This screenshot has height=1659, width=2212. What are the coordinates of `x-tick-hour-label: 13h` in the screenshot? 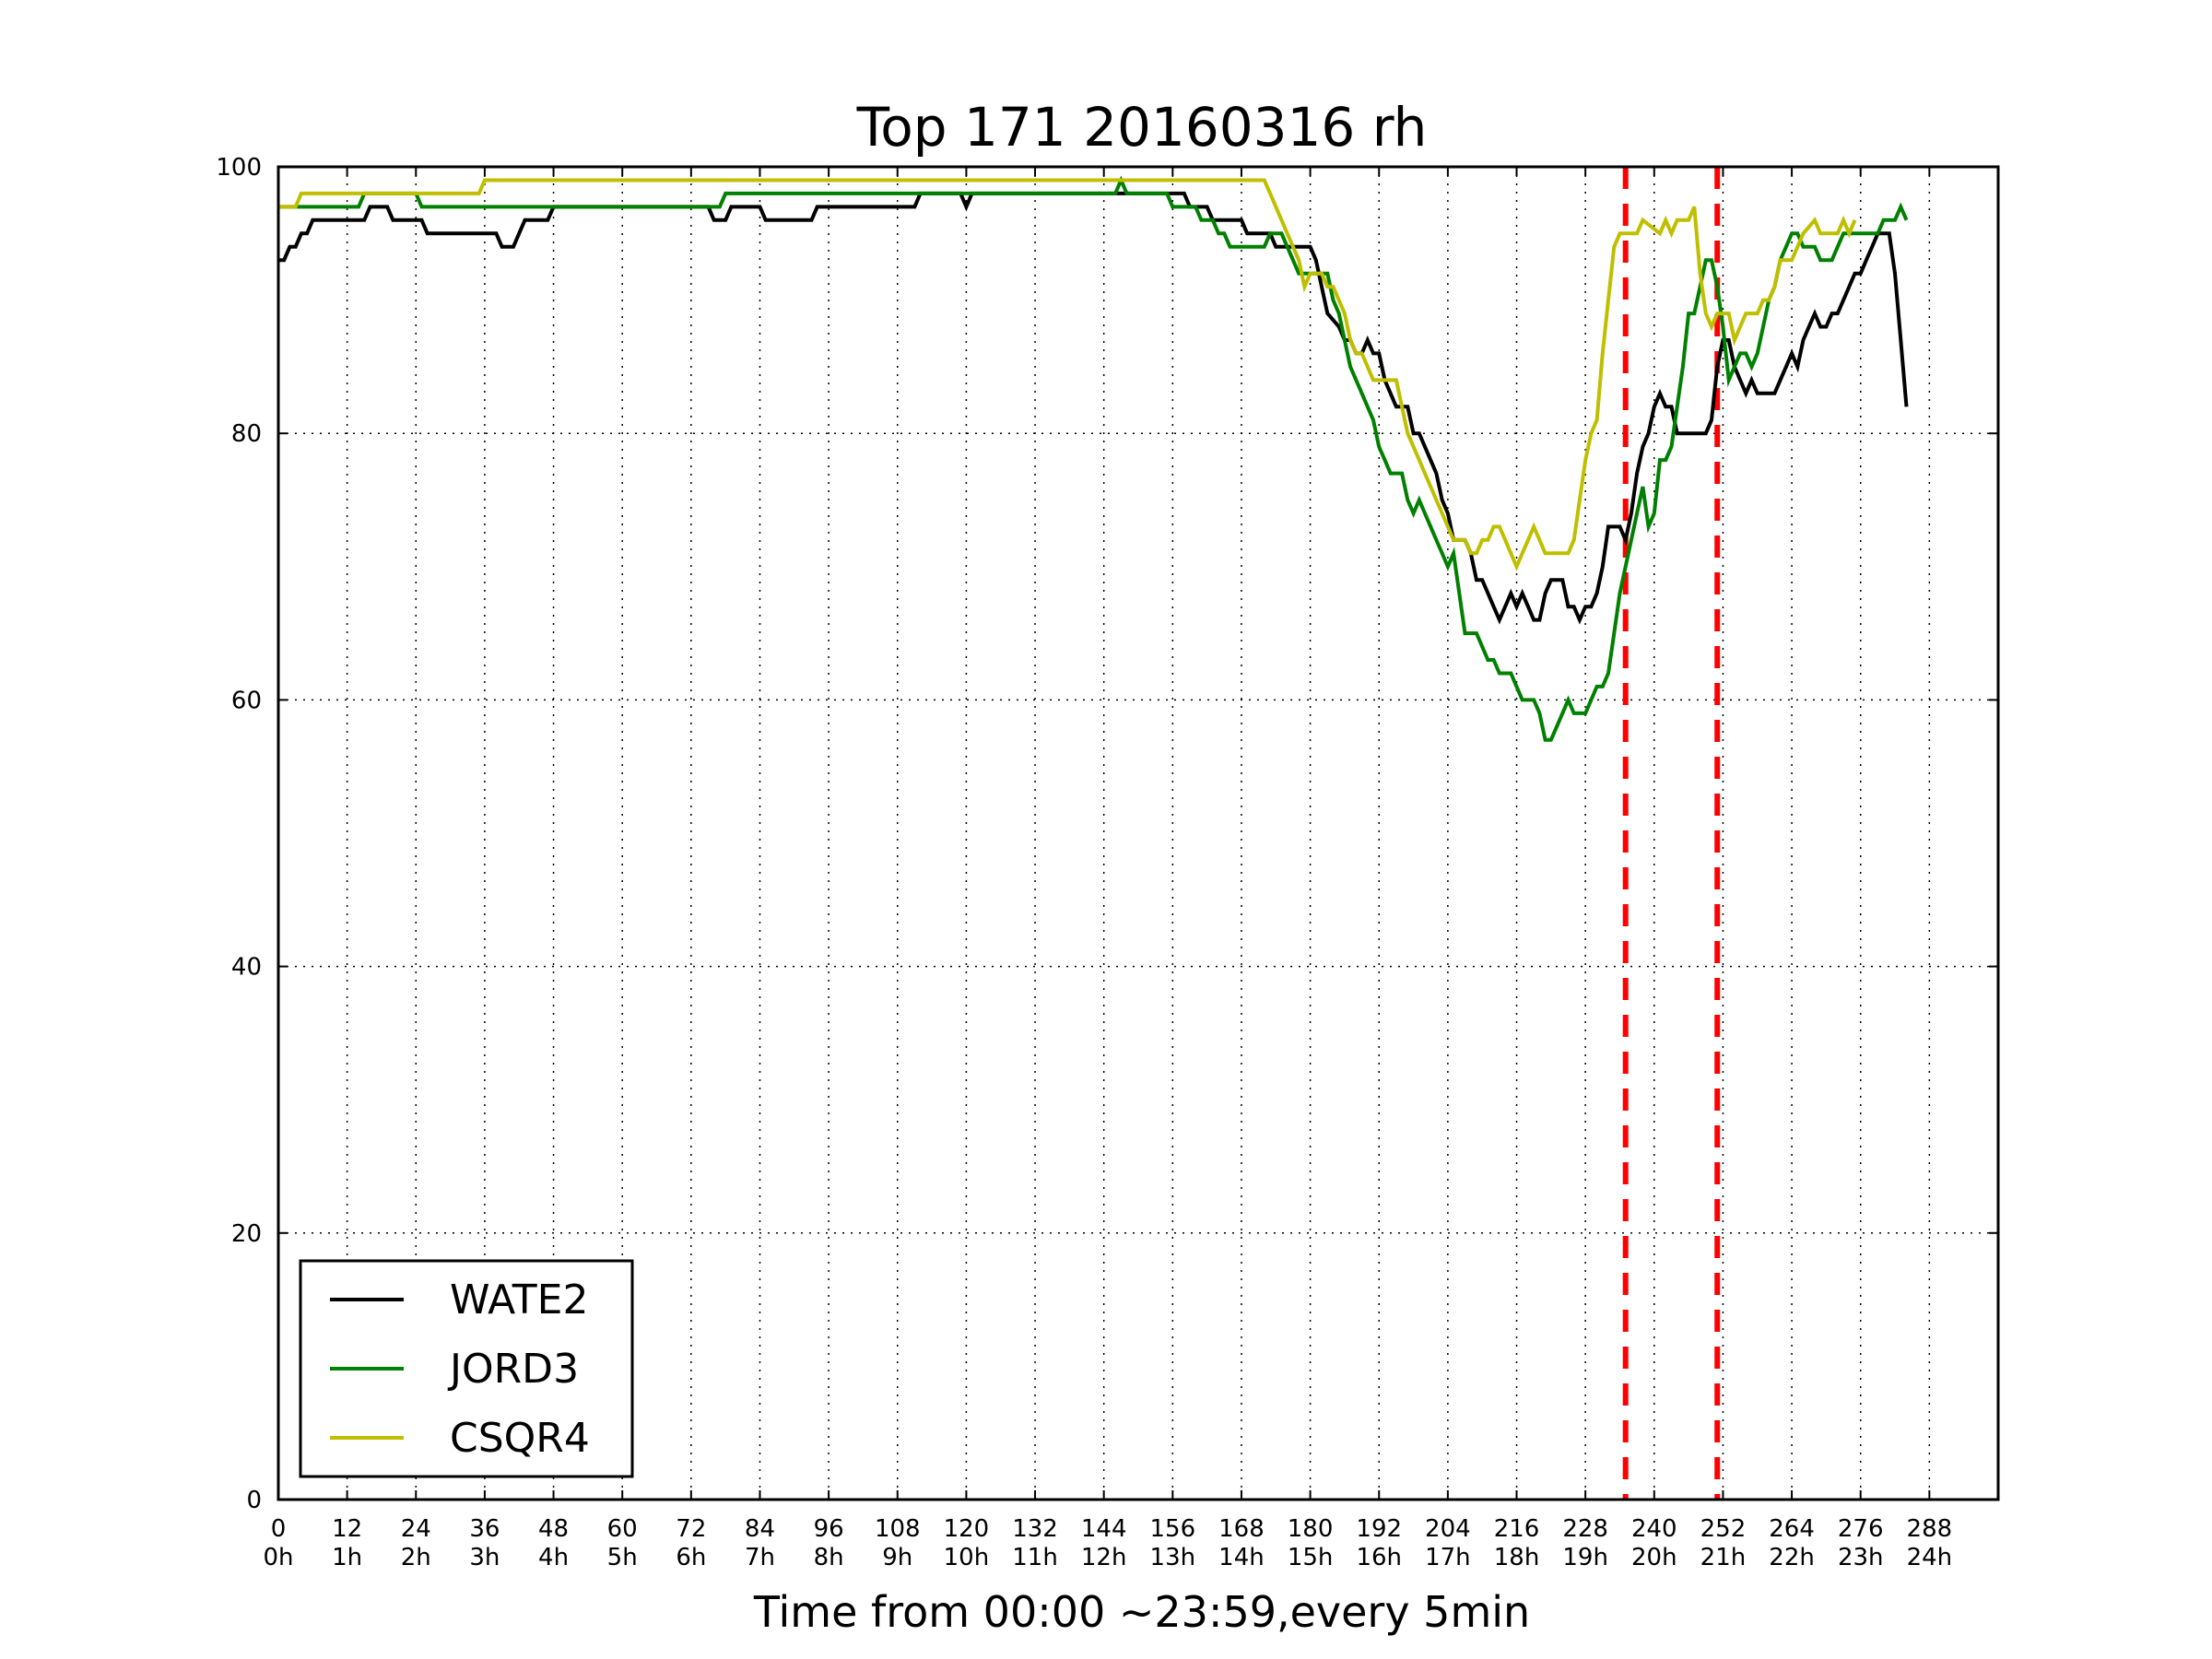 It's located at (1173, 1557).